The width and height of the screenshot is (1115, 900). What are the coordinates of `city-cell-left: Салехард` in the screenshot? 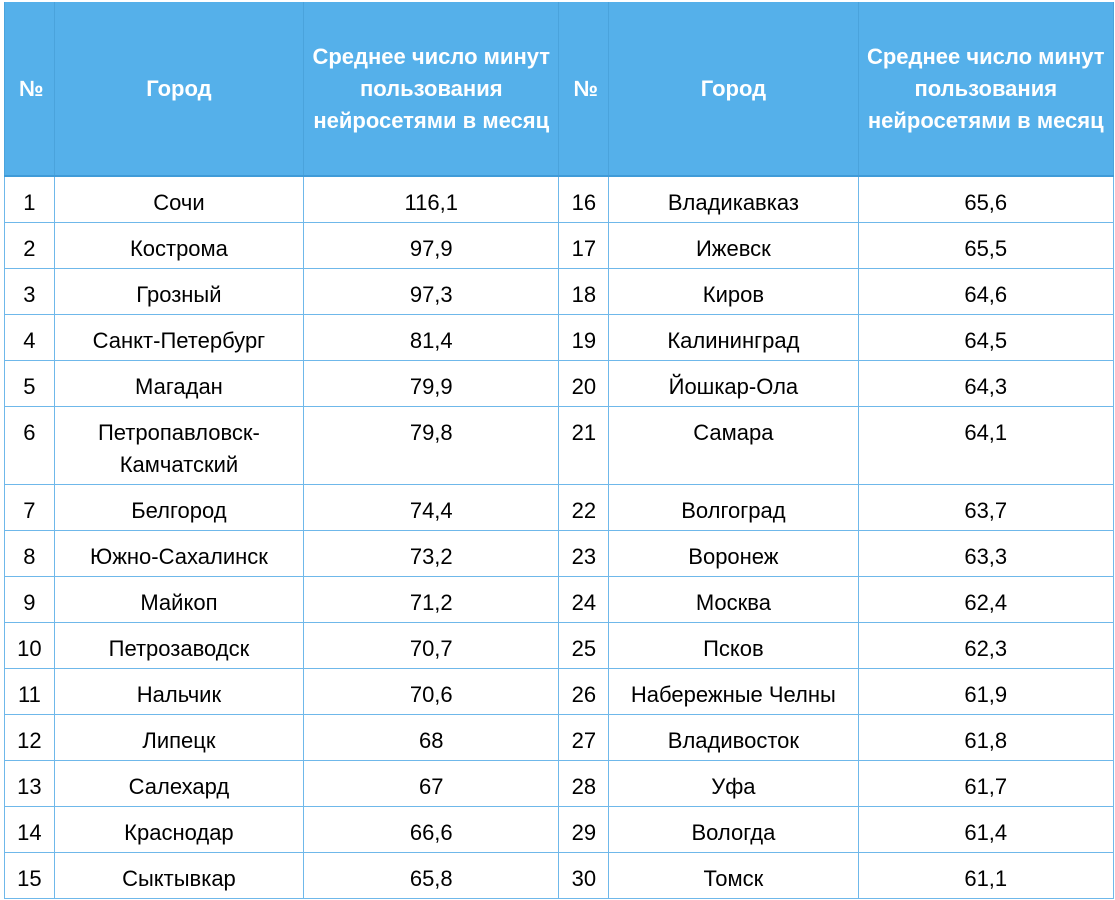 It's located at (179, 783).